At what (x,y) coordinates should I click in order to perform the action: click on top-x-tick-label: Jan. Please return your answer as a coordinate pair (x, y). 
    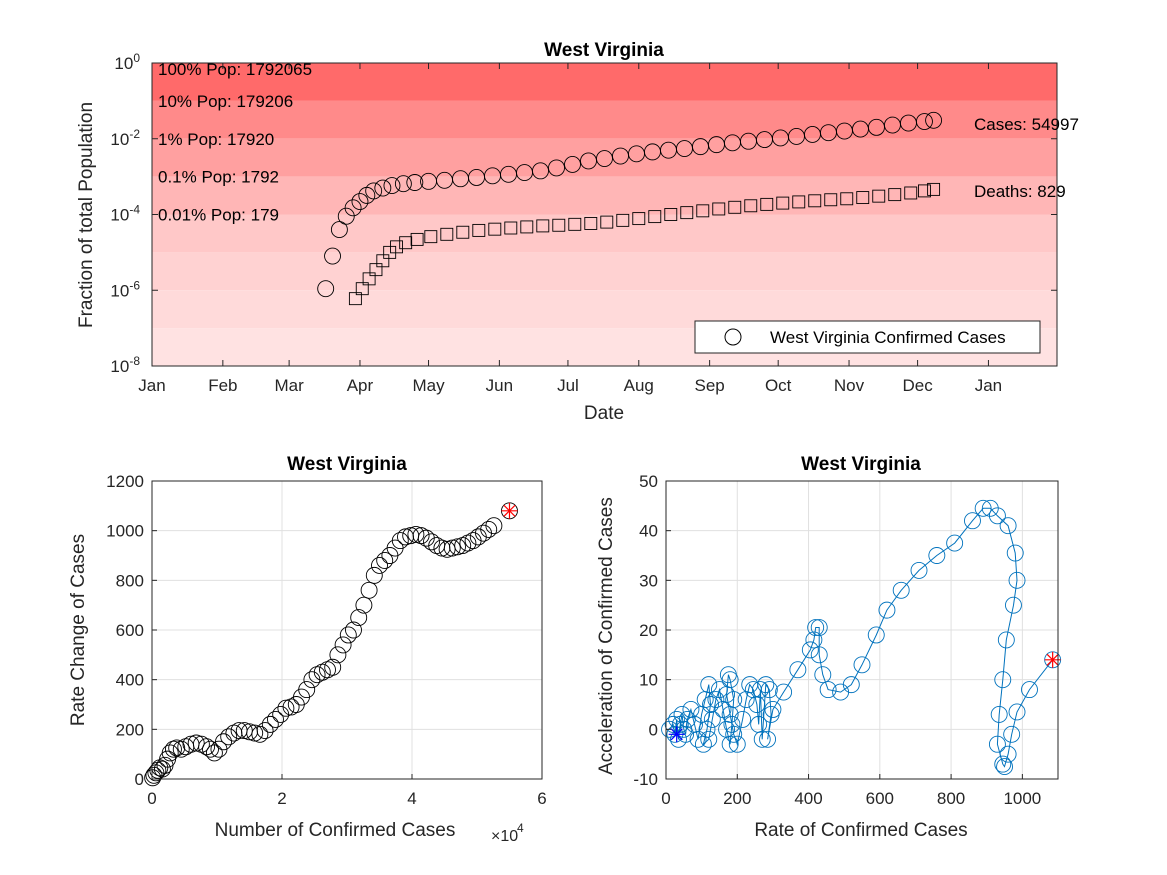
    Looking at the image, I should click on (151, 385).